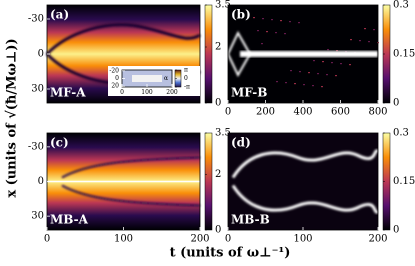 Image resolution: width=415 pixels, height=266 pixels. Describe the element at coordinates (250, 220) in the screenshot. I see `panel-name: MB-B` at that location.